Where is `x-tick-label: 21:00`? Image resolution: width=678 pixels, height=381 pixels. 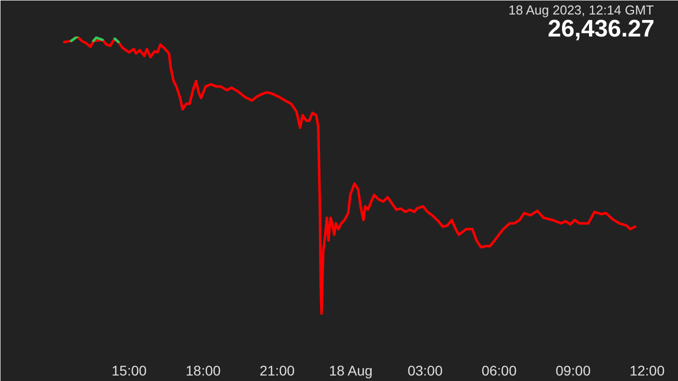 x-tick-label: 21:00 is located at coordinates (277, 370).